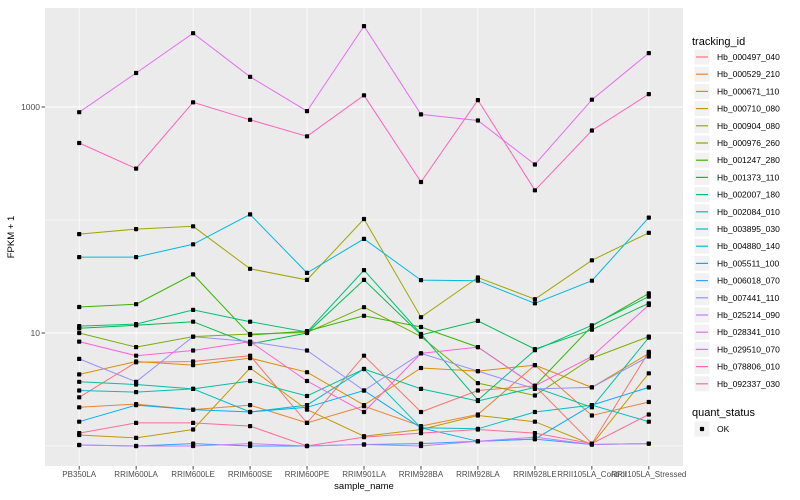  I want to click on legend-item: Hb_000710_080, so click(737, 109).